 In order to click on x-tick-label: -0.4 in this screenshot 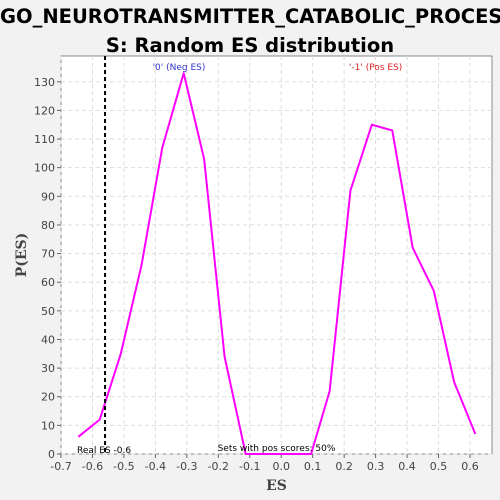, I will do `click(155, 466)`.